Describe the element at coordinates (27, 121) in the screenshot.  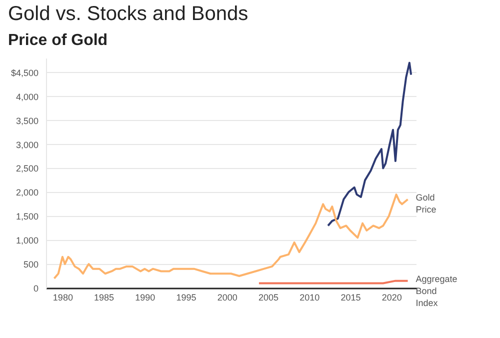
I see `y-tick-label: 3,500` at that location.